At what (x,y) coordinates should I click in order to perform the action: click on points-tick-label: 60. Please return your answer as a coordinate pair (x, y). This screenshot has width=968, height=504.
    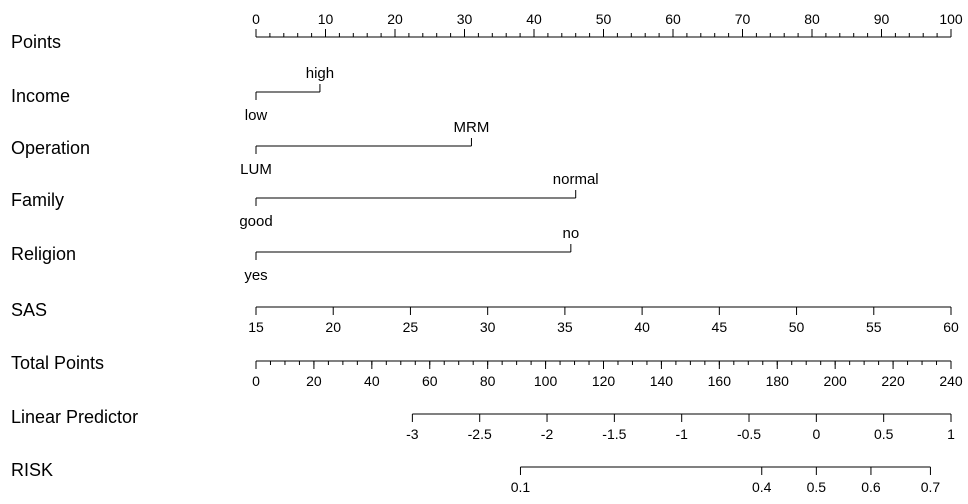
    Looking at the image, I should click on (673, 19).